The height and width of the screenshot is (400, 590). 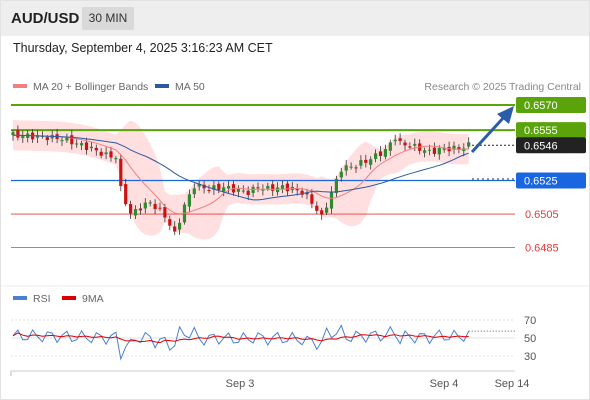 I want to click on top-bar: AUD/USD 30 MIN, so click(x=295, y=18).